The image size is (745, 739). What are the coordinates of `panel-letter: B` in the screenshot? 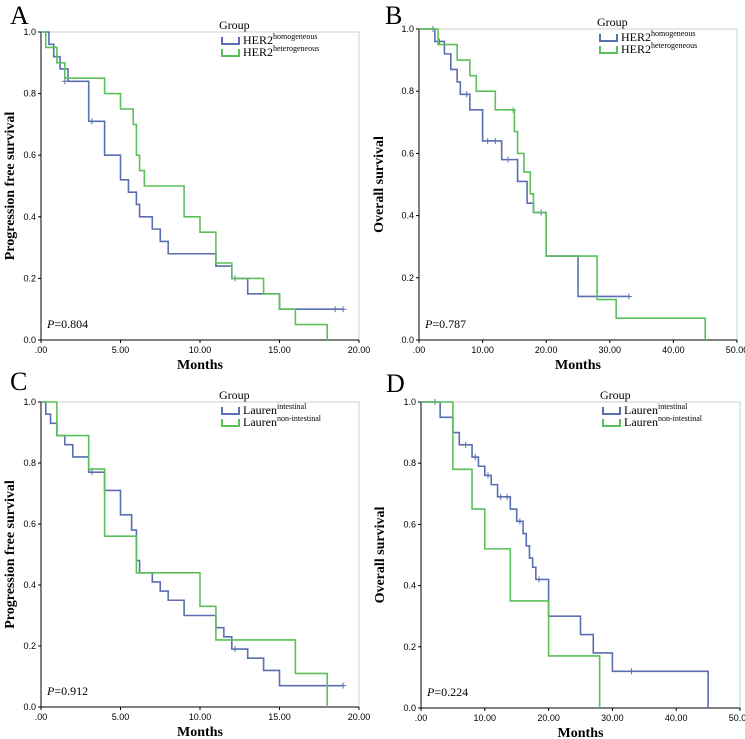 It's located at (393, 15).